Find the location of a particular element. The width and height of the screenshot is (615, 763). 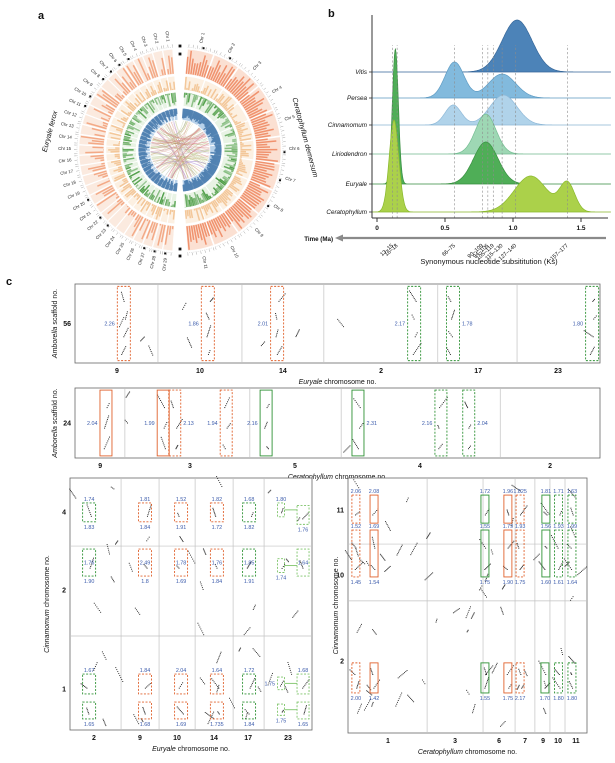

svg-text: 7 is located at coordinates (525, 741).